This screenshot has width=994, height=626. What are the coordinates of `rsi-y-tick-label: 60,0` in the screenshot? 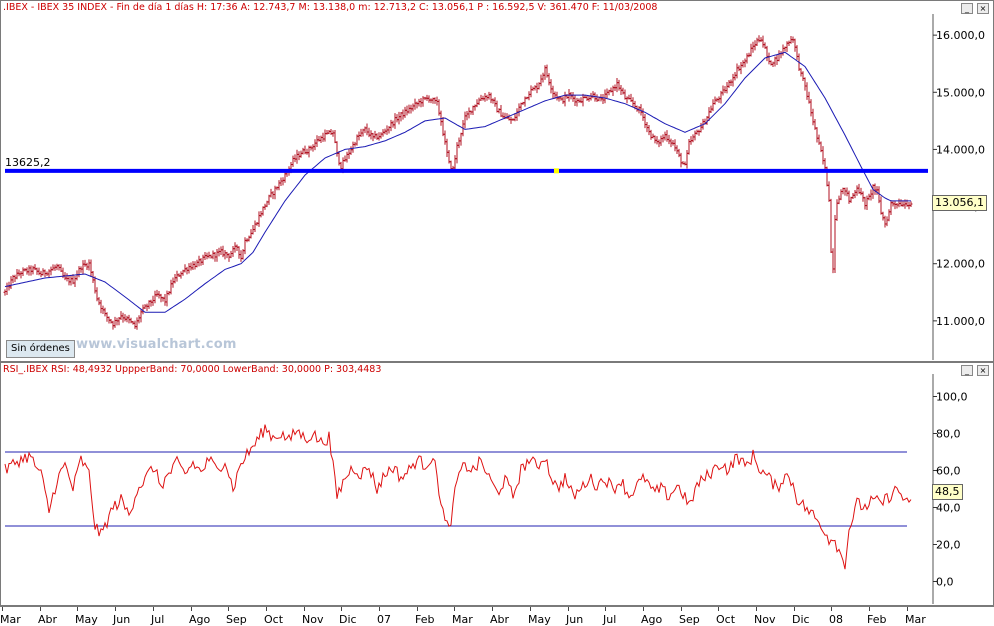 It's located at (948, 471).